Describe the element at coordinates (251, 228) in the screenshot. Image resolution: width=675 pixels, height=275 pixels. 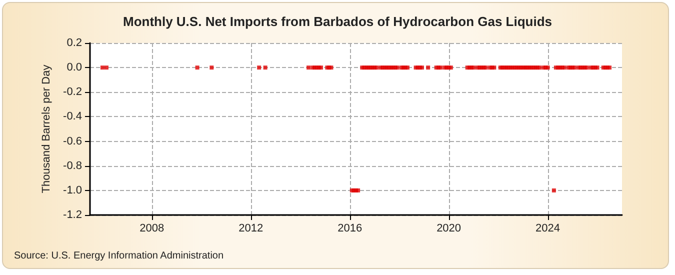
I see `x-tick-label: 2012` at that location.